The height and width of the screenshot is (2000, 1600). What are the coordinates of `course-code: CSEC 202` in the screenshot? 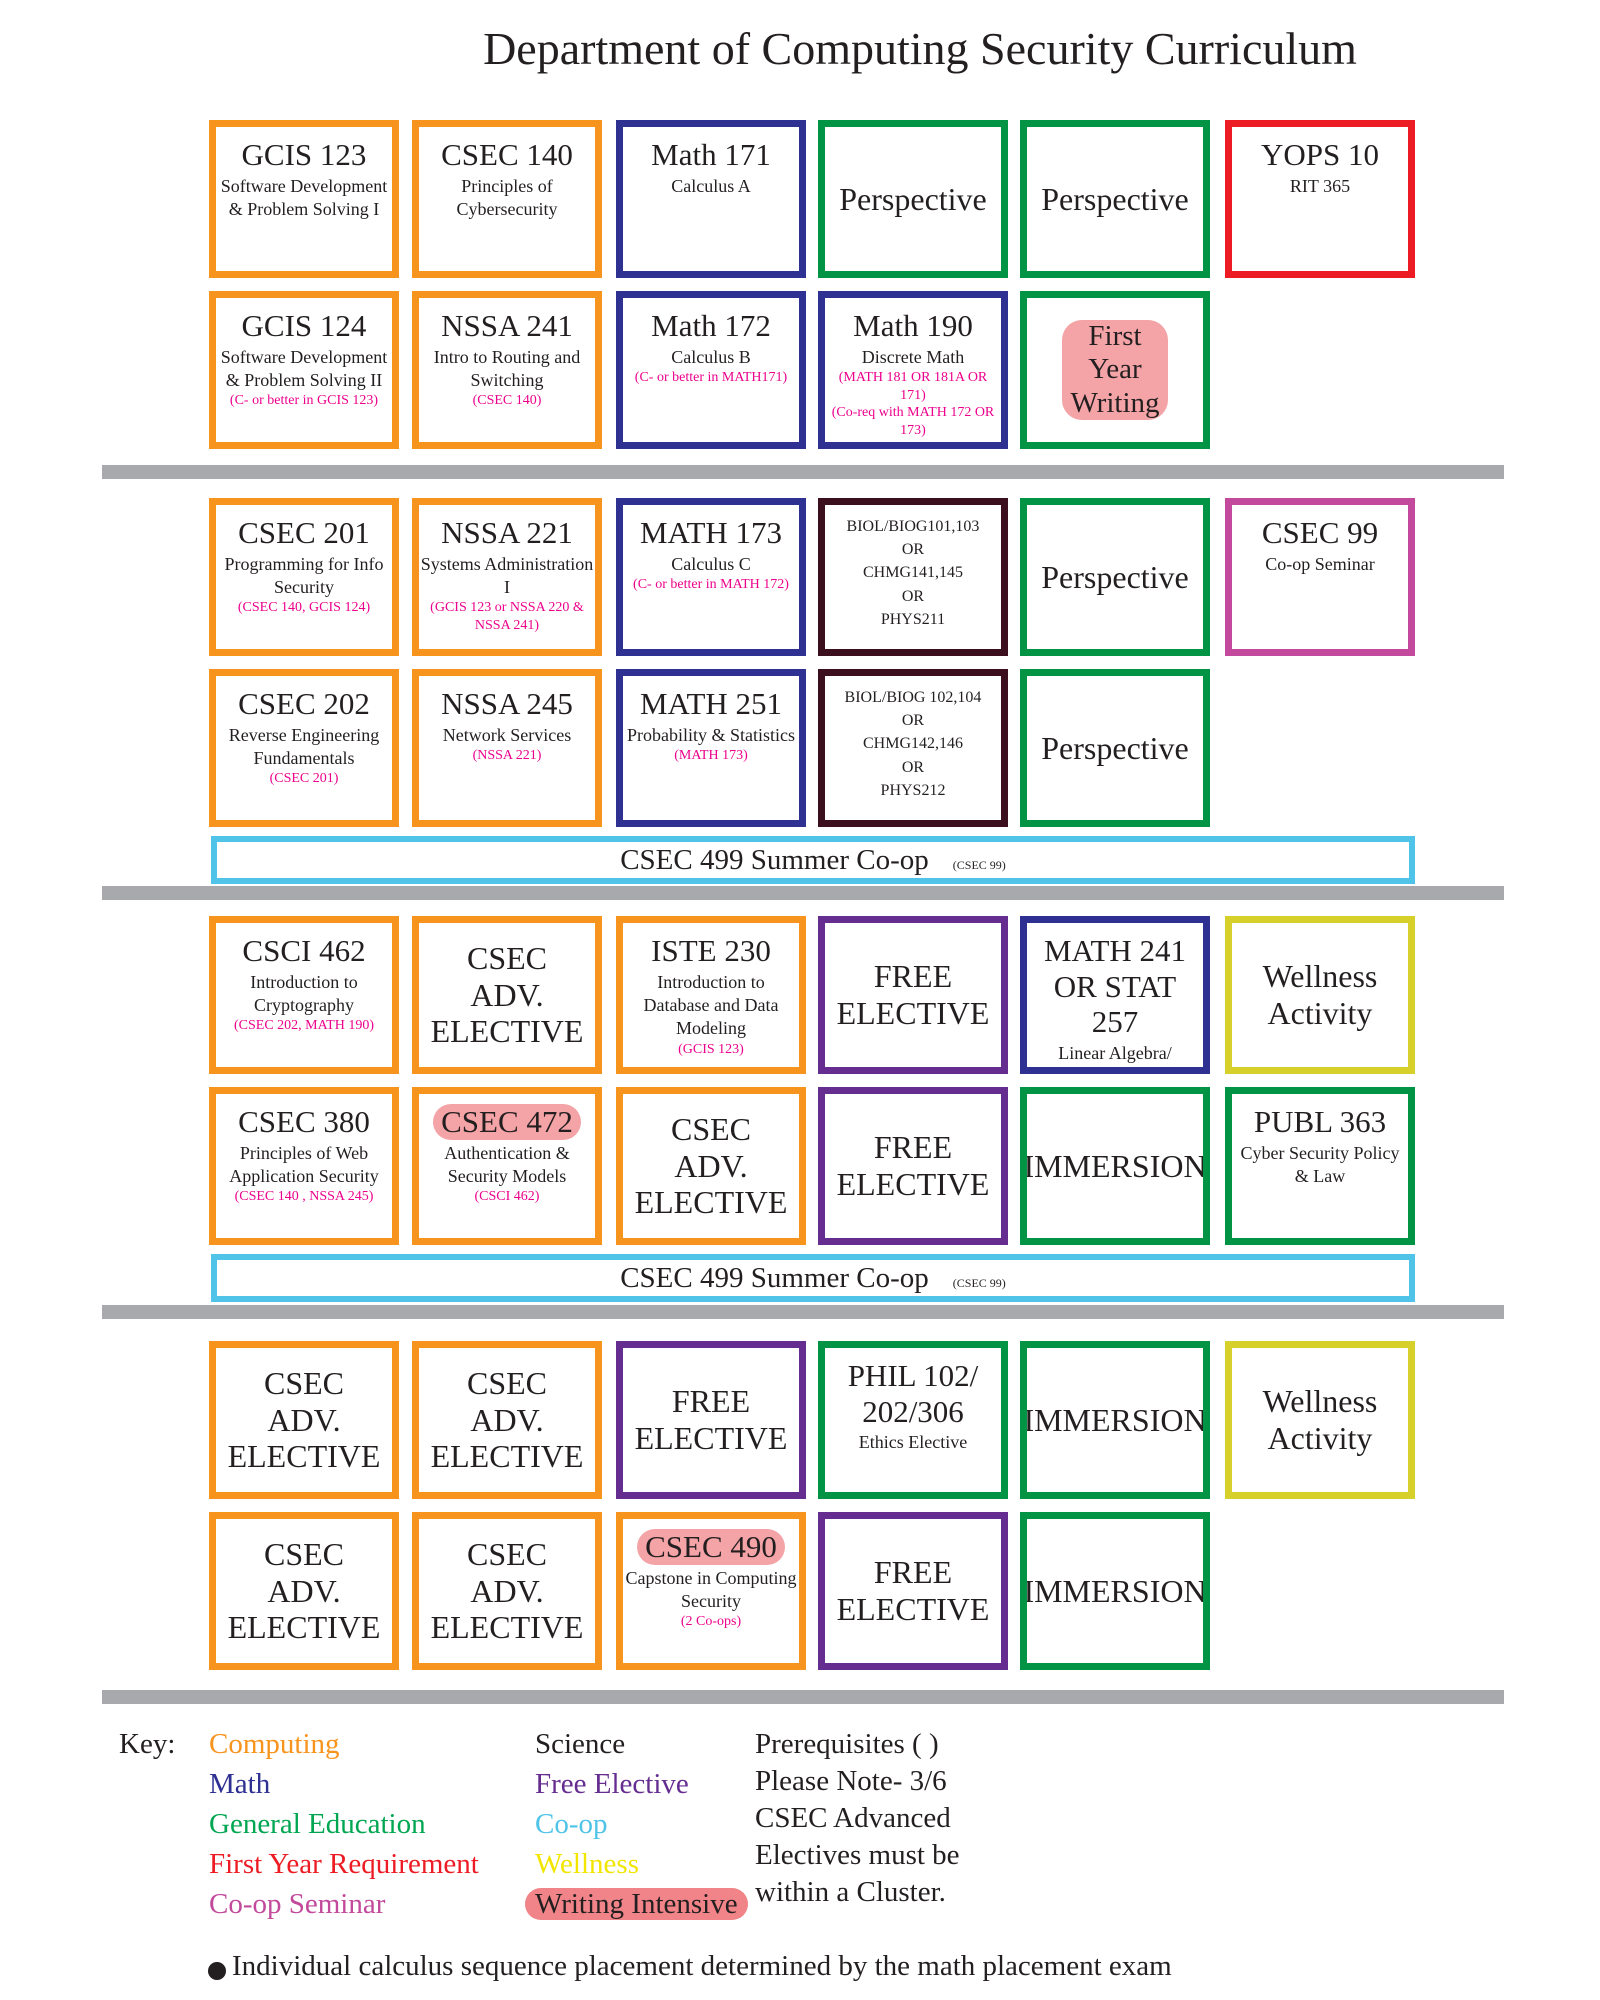 It's located at (304, 704).